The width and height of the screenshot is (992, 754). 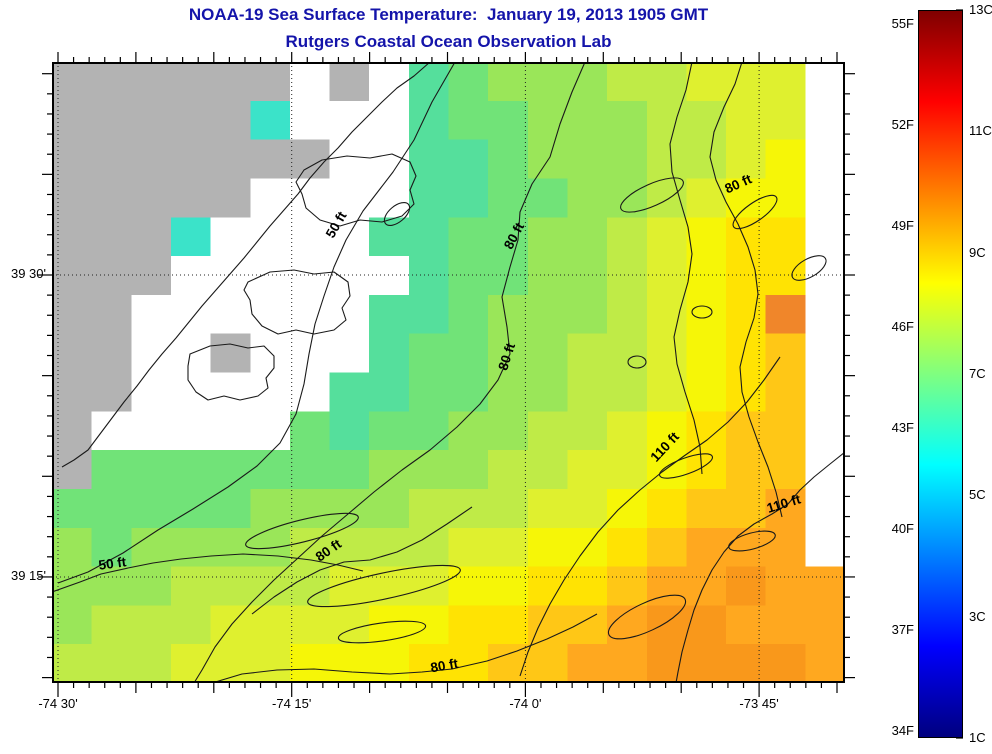 What do you see at coordinates (113, 563) in the screenshot?
I see `contour-label: 50 ft` at bounding box center [113, 563].